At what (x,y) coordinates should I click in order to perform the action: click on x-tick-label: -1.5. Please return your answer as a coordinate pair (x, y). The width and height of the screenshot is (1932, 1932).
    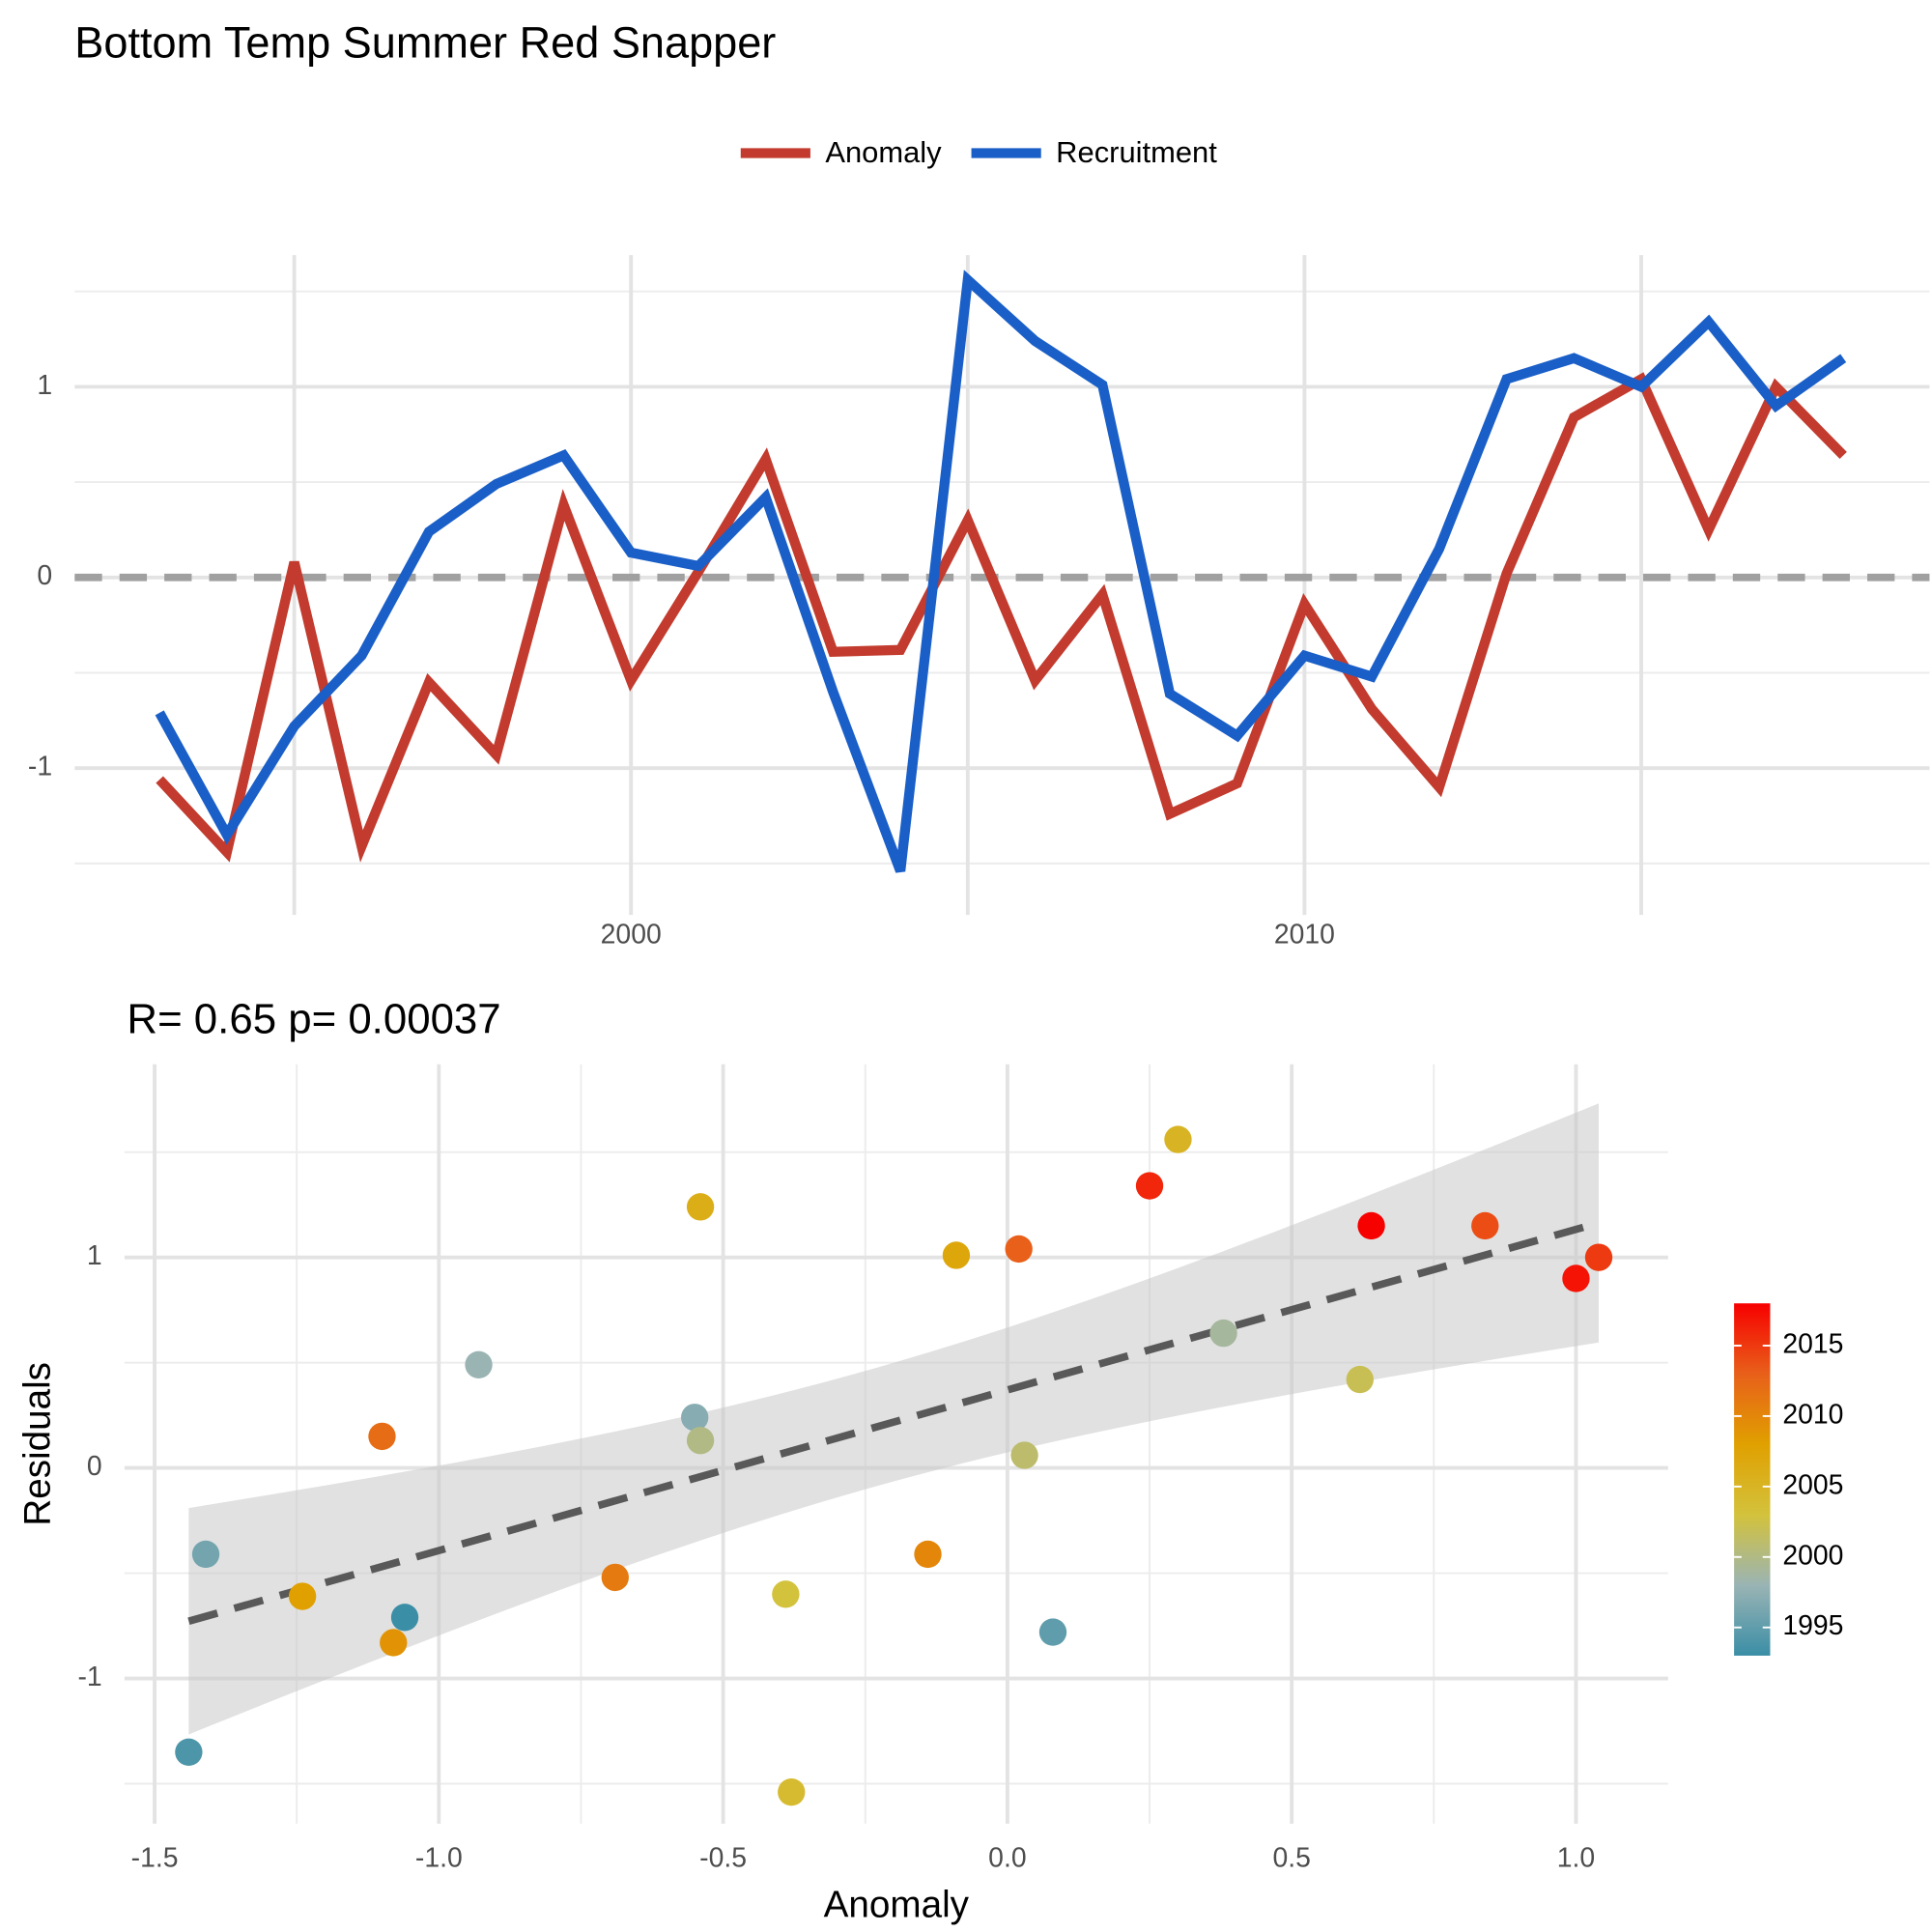
    Looking at the image, I should click on (155, 1858).